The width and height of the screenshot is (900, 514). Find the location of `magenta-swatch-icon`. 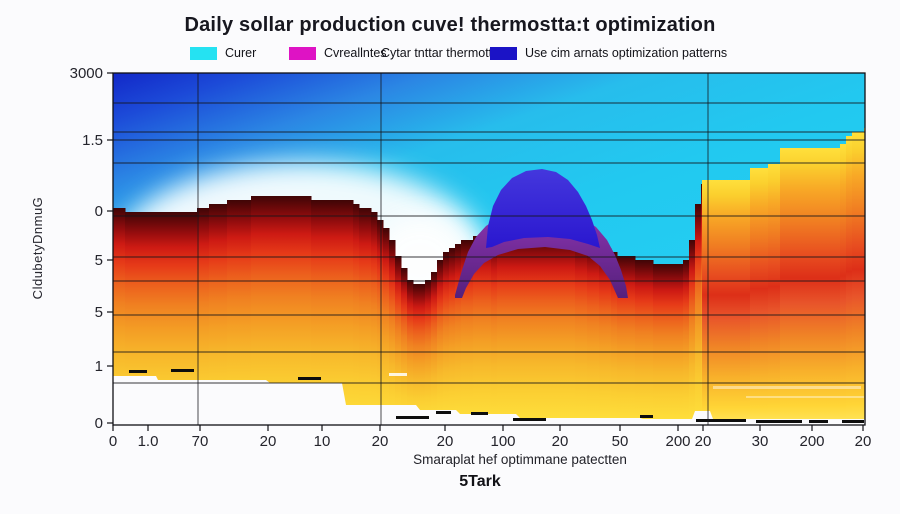

magenta-swatch-icon is located at coordinates (302, 53).